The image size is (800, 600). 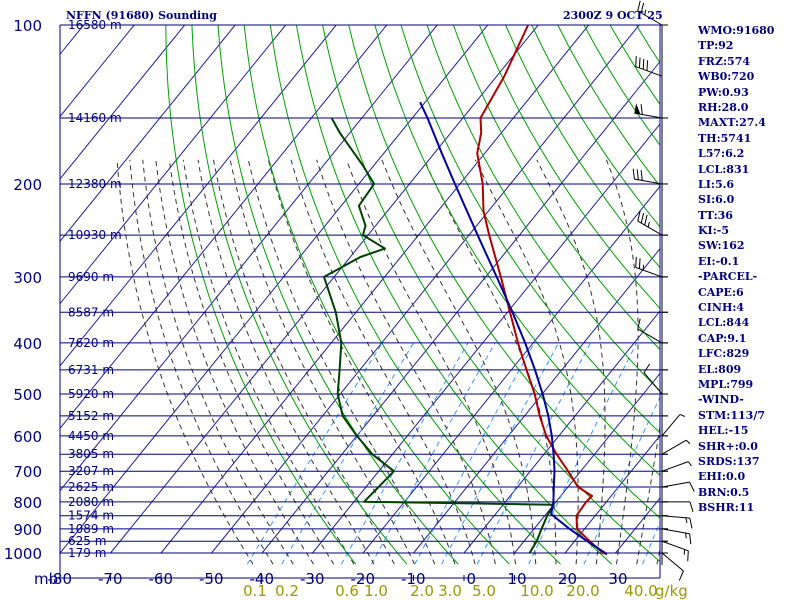 What do you see at coordinates (110, 579) in the screenshot?
I see `temperature-tick-label: -70` at bounding box center [110, 579].